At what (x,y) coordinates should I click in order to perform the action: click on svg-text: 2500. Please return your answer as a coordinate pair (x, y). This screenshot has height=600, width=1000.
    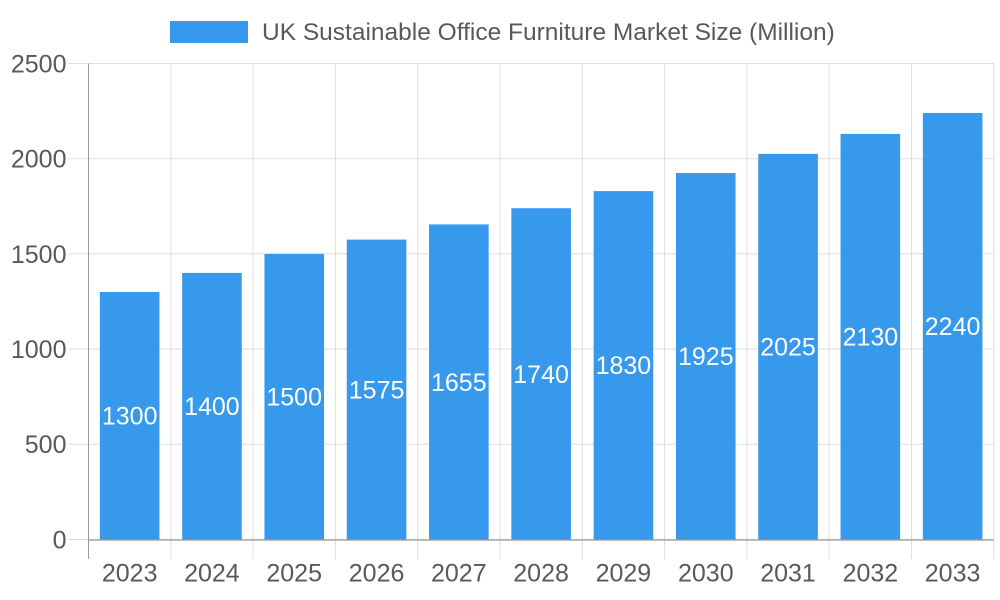
    Looking at the image, I should click on (39, 64).